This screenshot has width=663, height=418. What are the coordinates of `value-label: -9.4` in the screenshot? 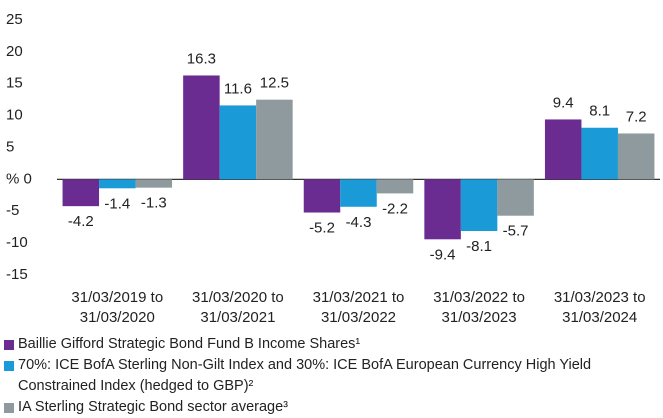 It's located at (443, 254).